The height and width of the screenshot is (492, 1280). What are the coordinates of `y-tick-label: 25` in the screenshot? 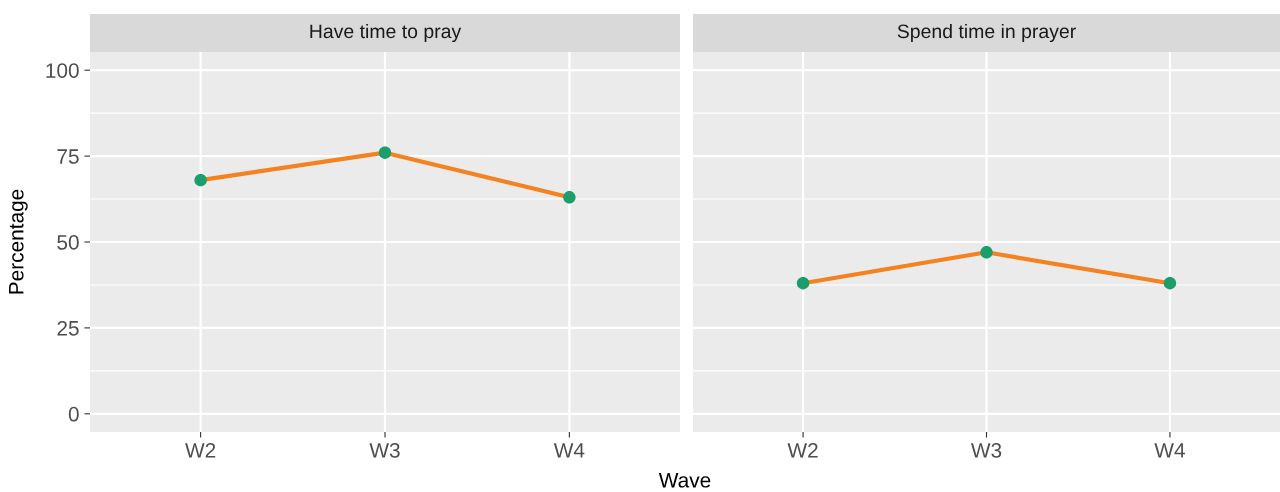 It's located at (68, 328).